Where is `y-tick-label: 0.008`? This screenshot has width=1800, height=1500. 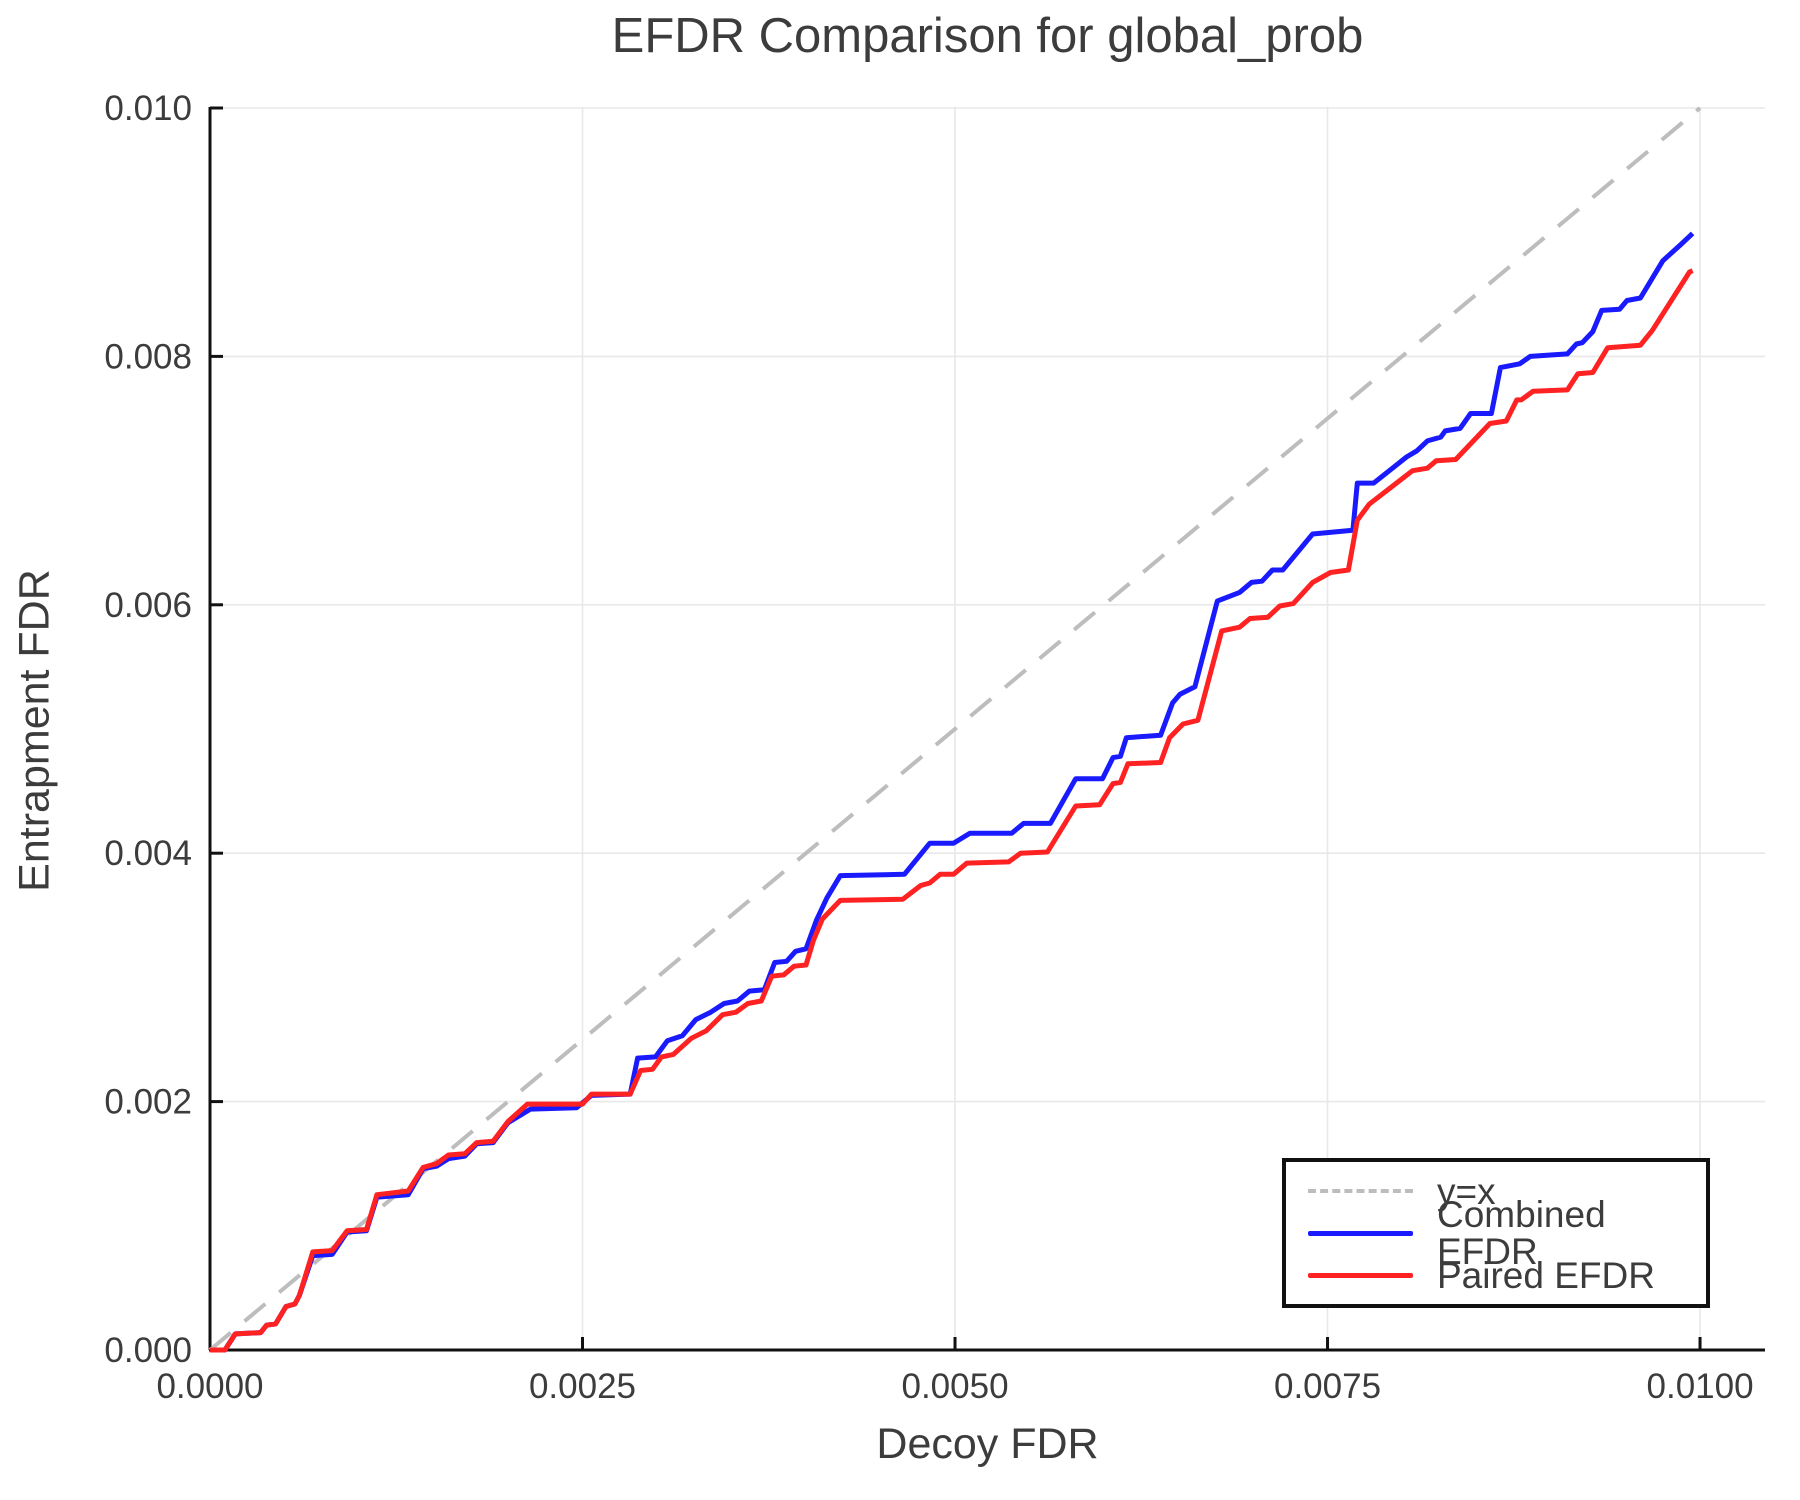
y-tick-label: 0.008 is located at coordinates (148, 356).